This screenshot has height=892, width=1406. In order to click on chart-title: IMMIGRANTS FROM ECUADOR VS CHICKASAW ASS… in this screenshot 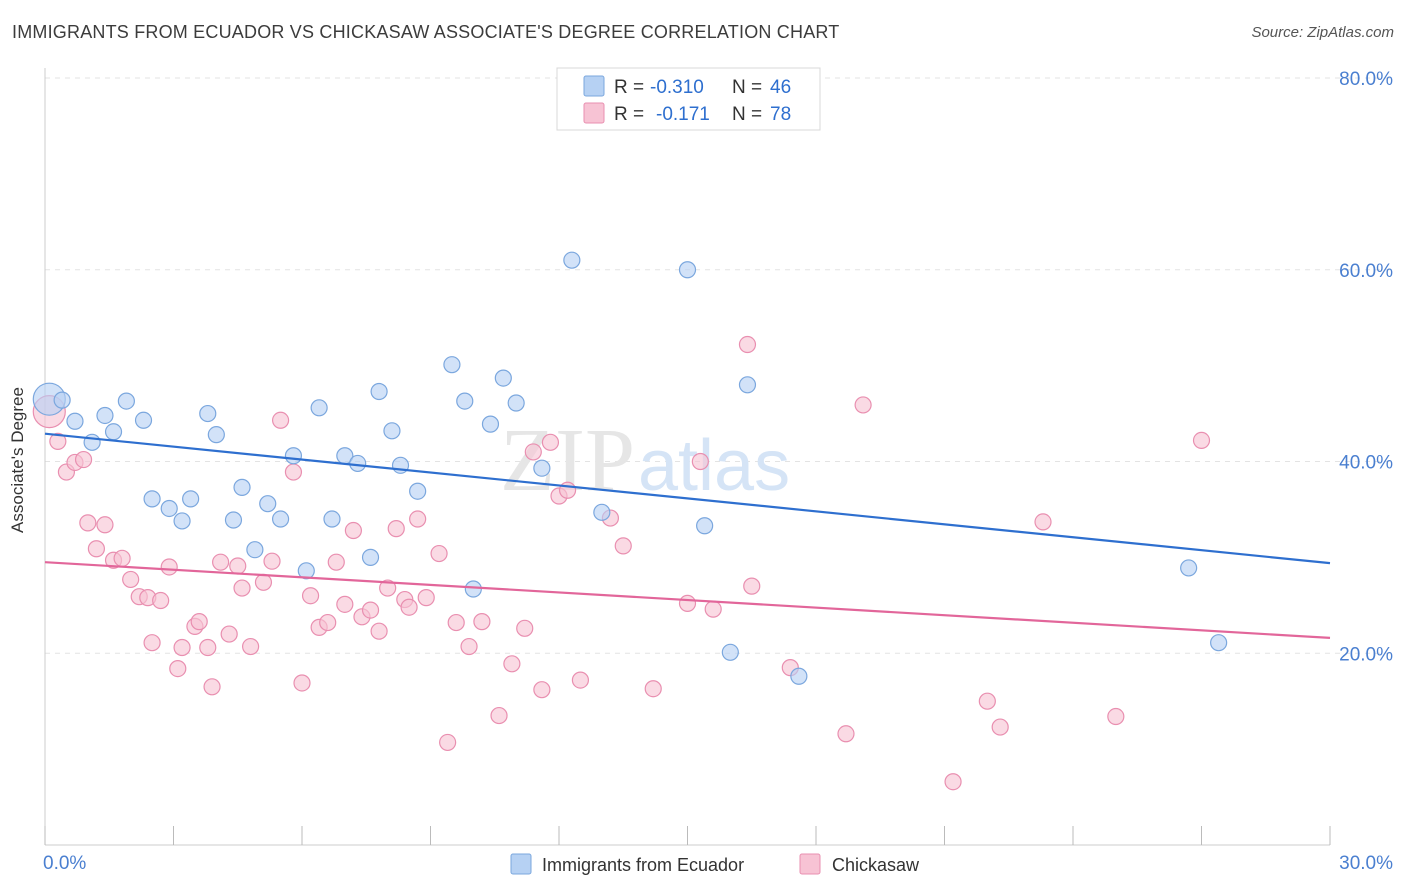, I will do `click(426, 32)`.